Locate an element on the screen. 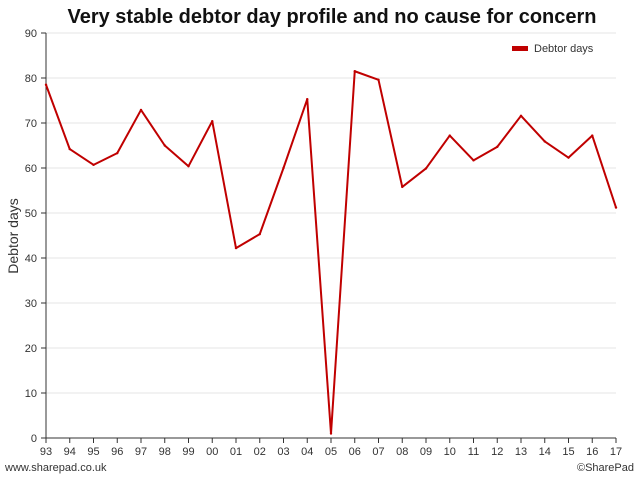 The image size is (640, 480). y-tick-label: 90 is located at coordinates (31, 34).